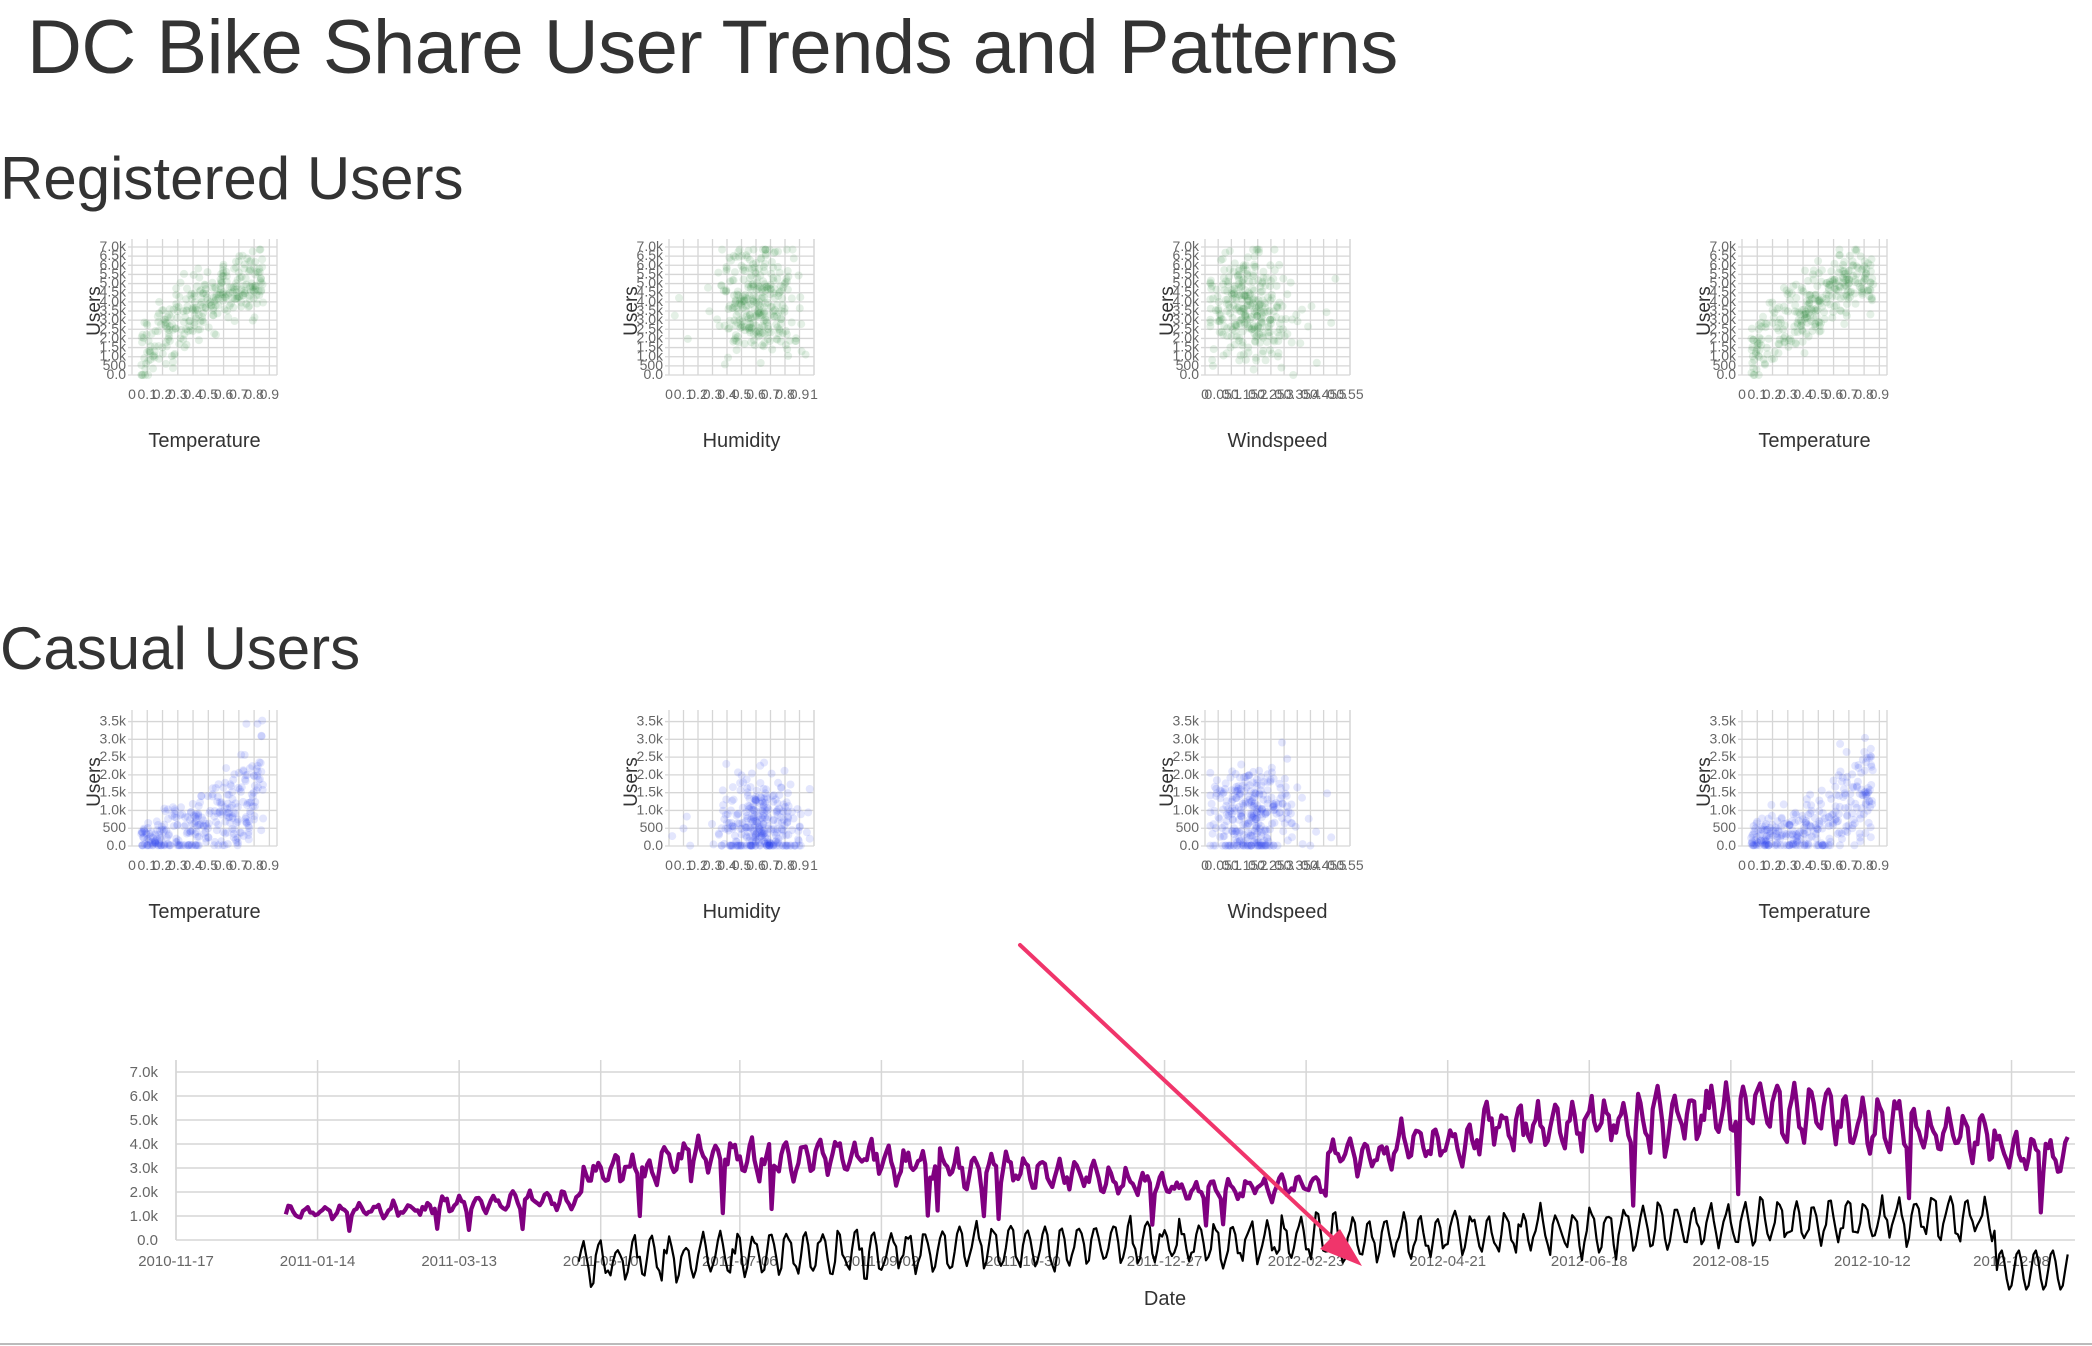  Describe the element at coordinates (1849, 865) in the screenshot. I see `x-tick-label: 0.7` at that location.